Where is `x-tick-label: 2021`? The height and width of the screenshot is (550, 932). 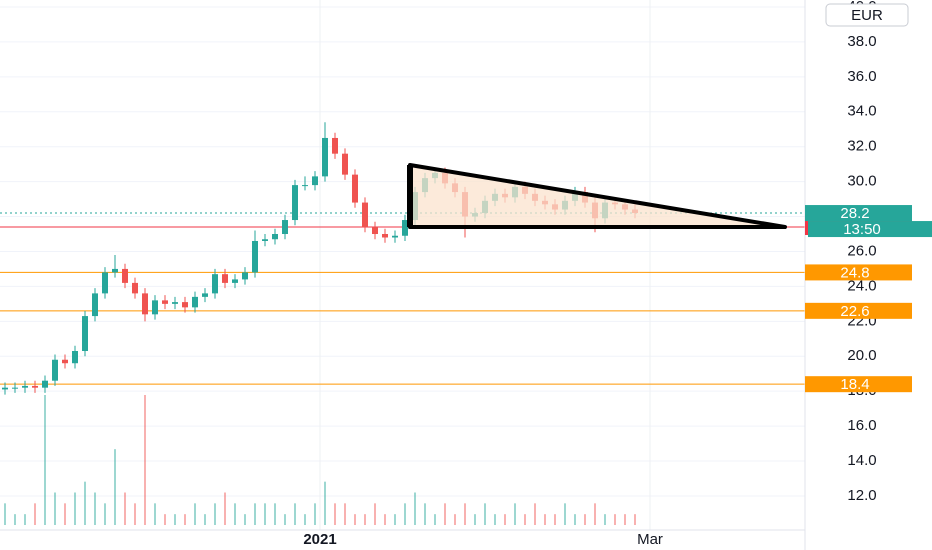 x-tick-label: 2021 is located at coordinates (319, 539).